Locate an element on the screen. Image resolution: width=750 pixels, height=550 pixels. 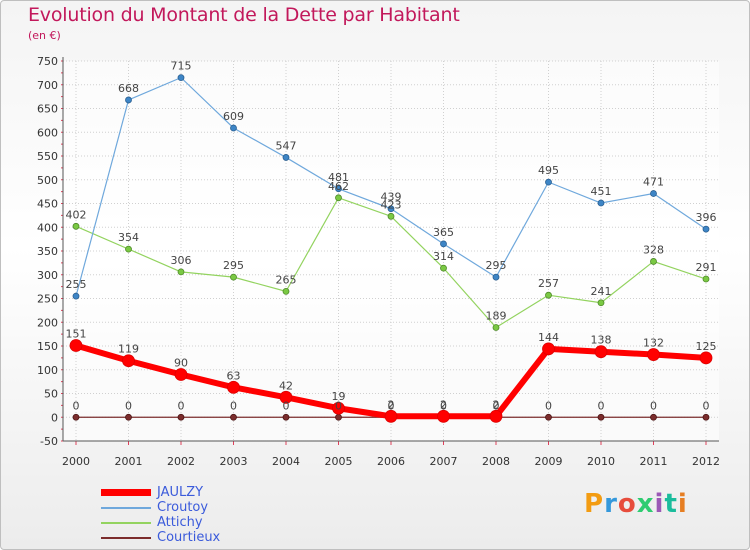
data-label-croutoy: 471 is located at coordinates (653, 182).